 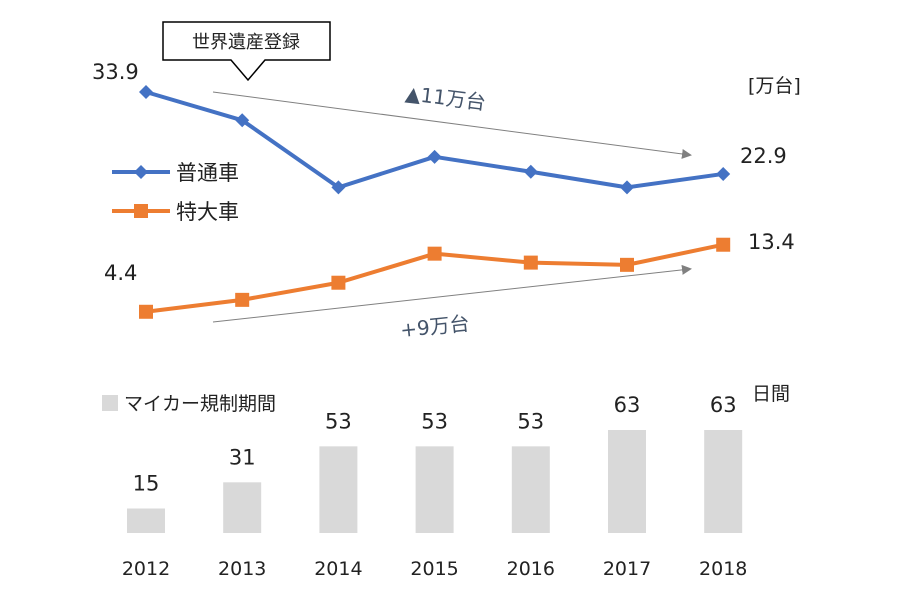 What do you see at coordinates (246, 42) in the screenshot?
I see `callout-label: 世界遺産登録` at bounding box center [246, 42].